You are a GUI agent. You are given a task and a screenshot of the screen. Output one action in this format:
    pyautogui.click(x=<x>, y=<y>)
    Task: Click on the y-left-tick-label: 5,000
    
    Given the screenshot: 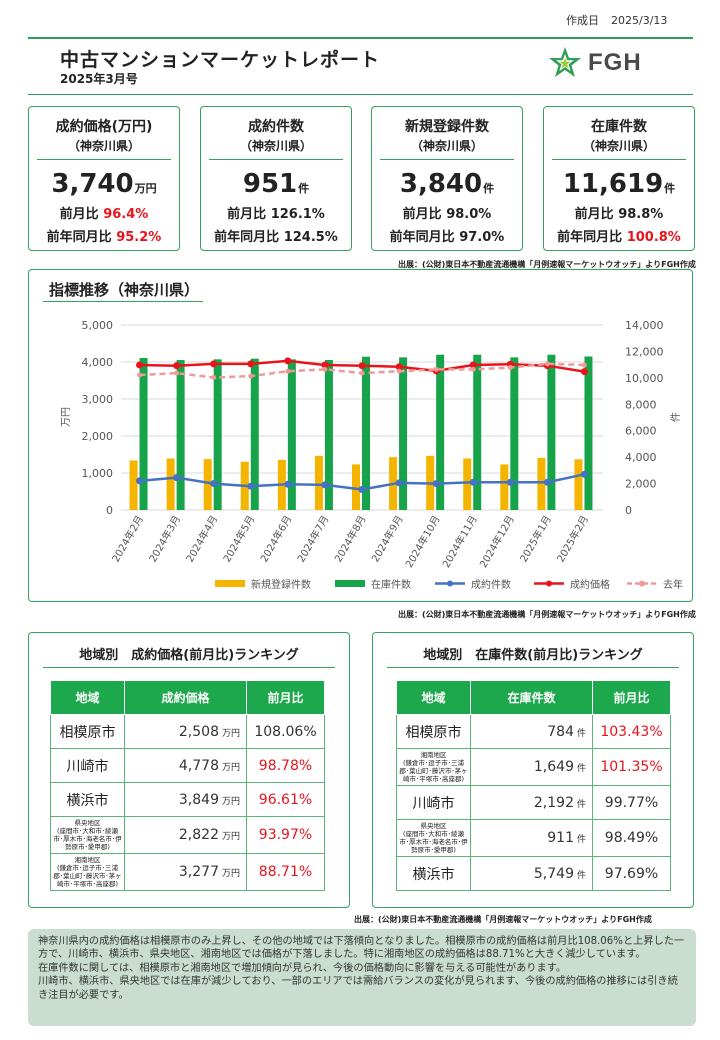 What is the action you would take?
    pyautogui.click(x=98, y=325)
    